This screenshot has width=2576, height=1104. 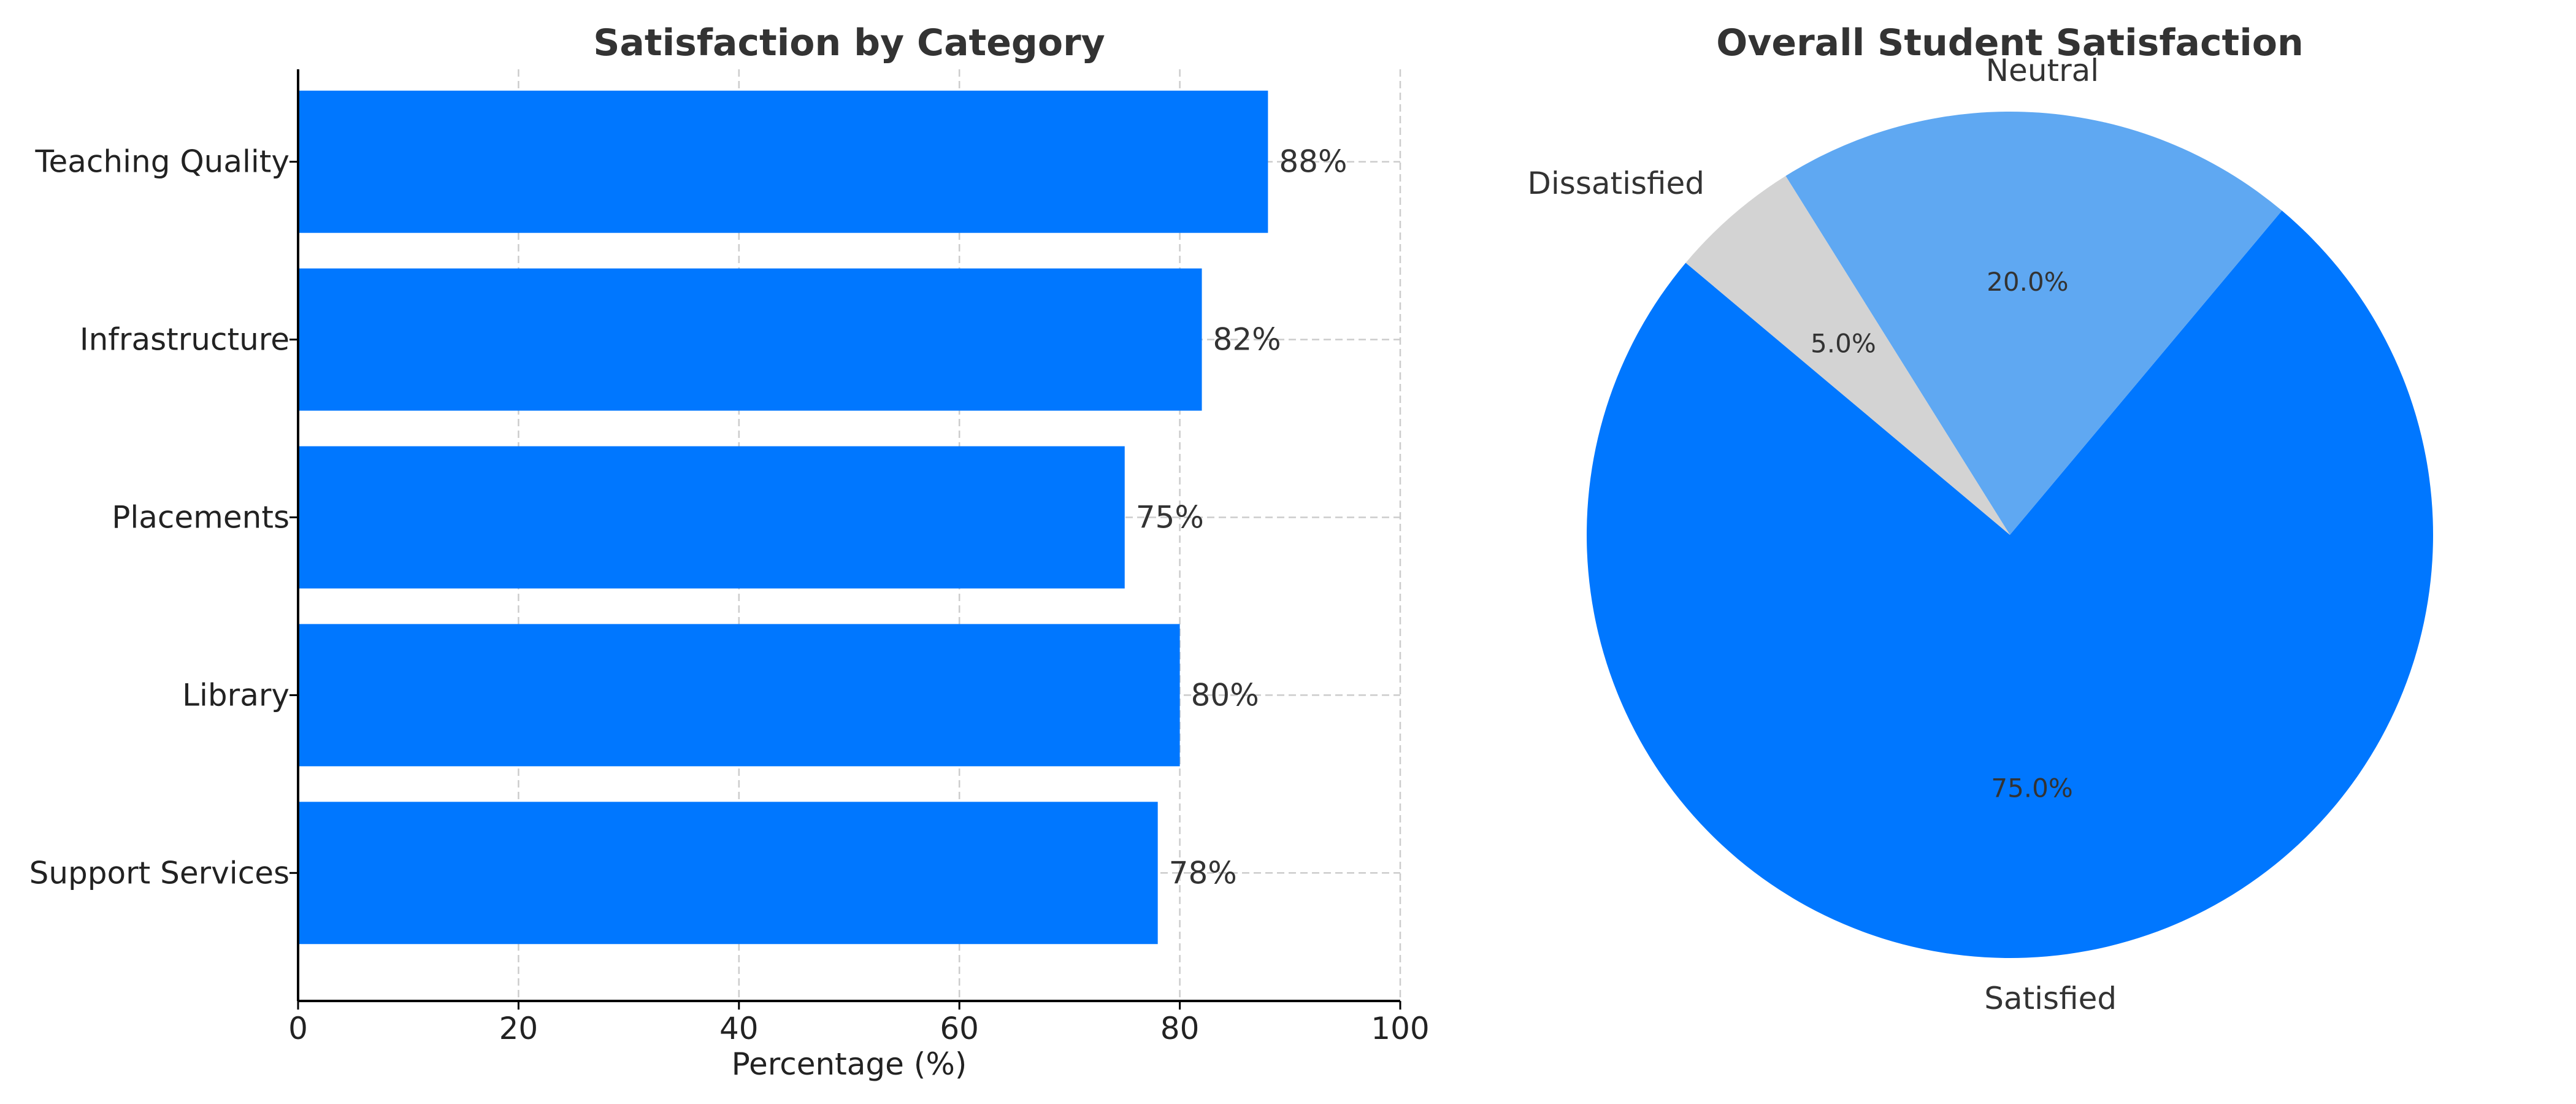 What do you see at coordinates (1247, 340) in the screenshot?
I see `bar-value-label-infrastructure: 82%` at bounding box center [1247, 340].